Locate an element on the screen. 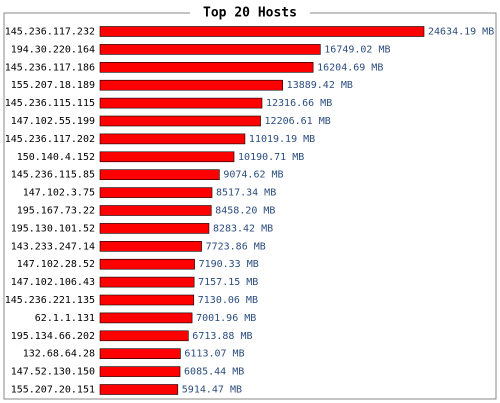 This screenshot has width=500, height=403. category-label: 155.207.20.151 is located at coordinates (53, 390).